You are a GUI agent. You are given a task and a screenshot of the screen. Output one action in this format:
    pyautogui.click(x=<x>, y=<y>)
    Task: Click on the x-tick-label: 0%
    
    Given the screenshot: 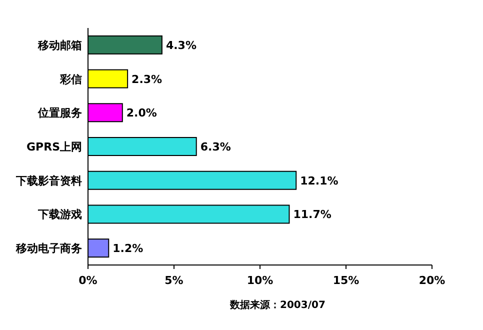 What is the action you would take?
    pyautogui.click(x=88, y=280)
    